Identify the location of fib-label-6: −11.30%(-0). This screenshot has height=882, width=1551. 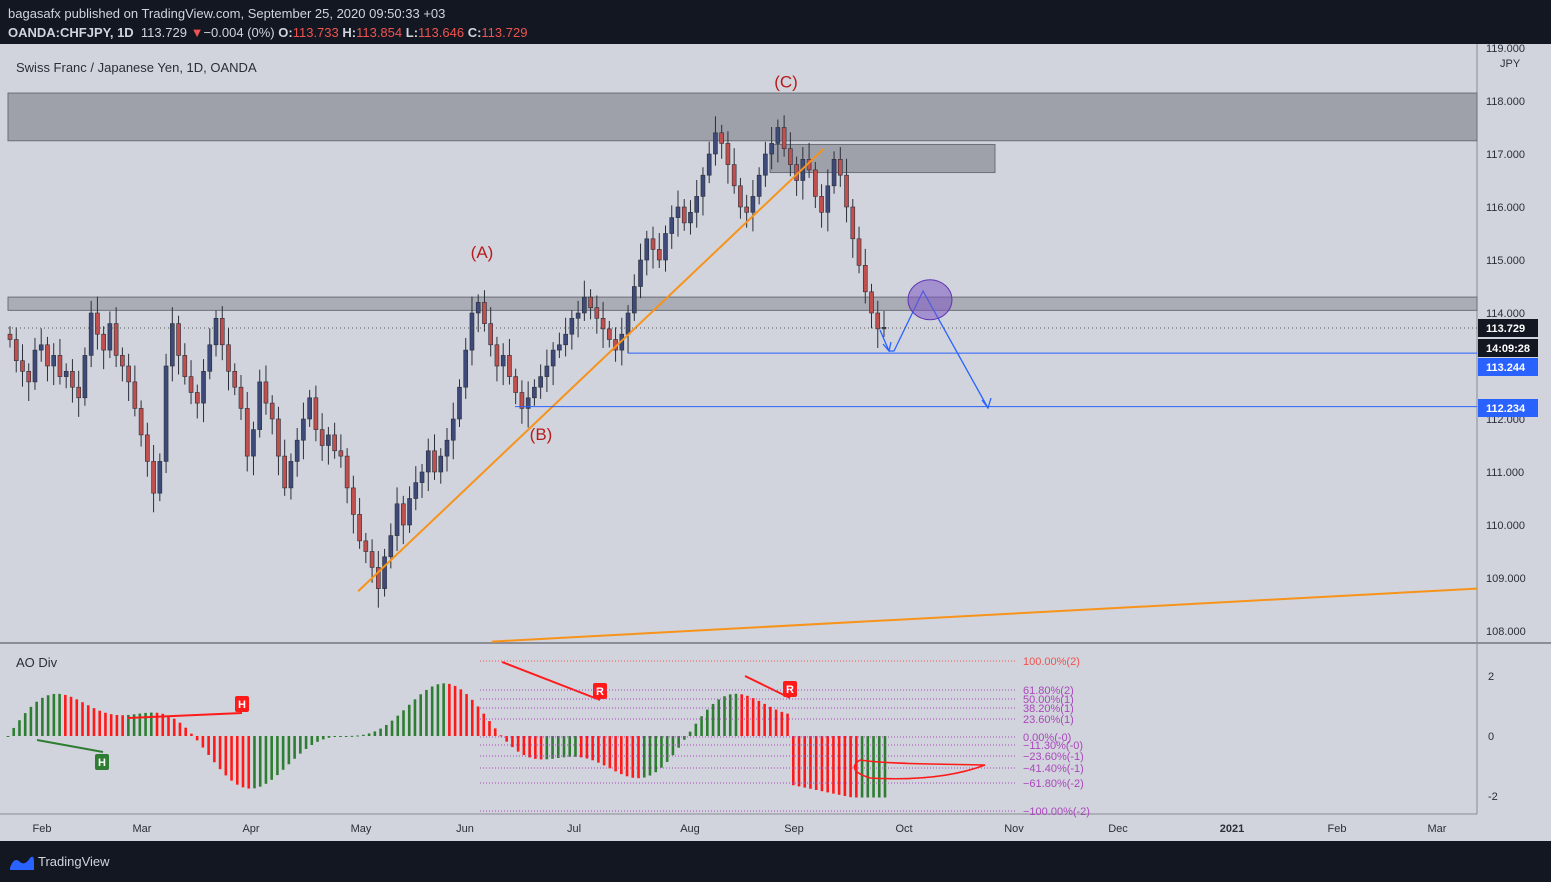
(1053, 746).